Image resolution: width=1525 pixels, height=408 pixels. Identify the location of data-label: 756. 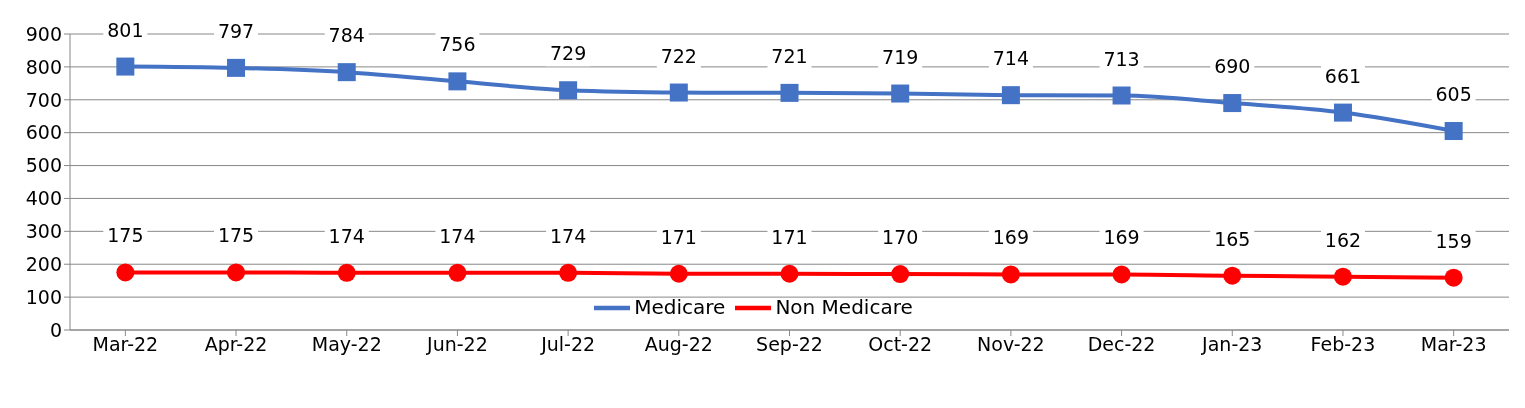
(457, 44).